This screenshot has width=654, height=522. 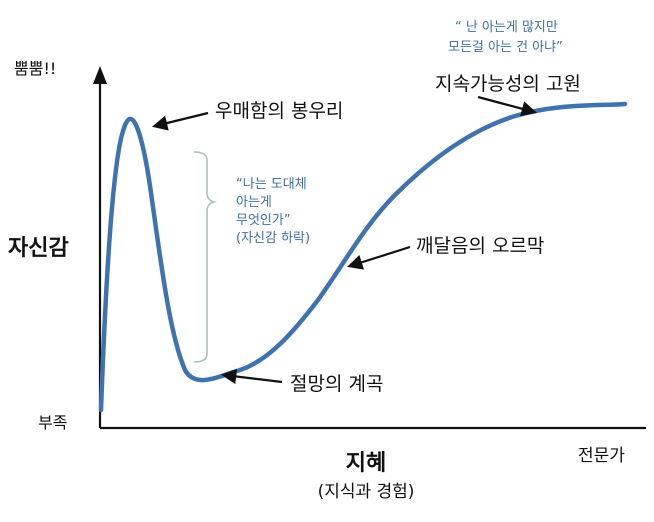 I want to click on peak-label: 우매함의 봉우리, so click(x=279, y=111).